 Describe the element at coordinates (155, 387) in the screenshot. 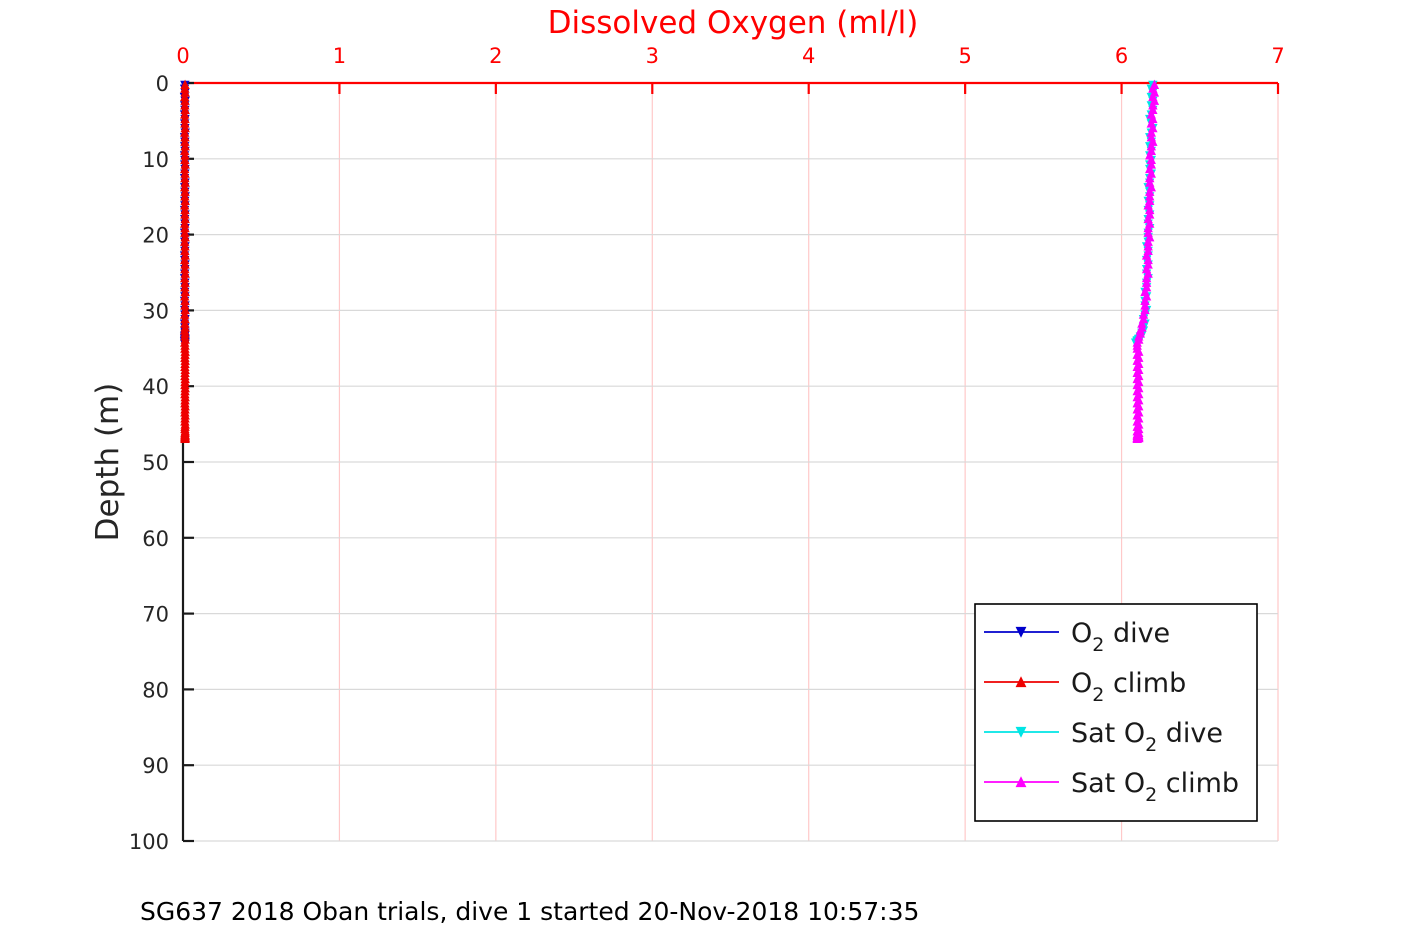

I see `y-tick-label: 40` at that location.